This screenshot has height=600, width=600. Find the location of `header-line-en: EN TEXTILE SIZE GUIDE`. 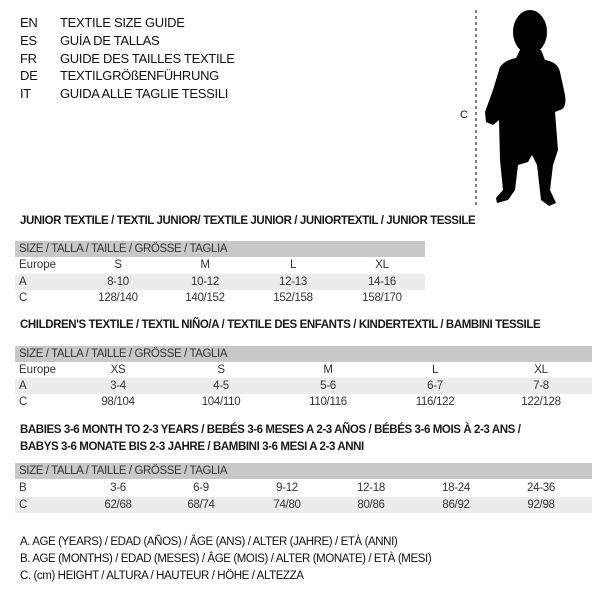

header-line-en: EN TEXTILE SIZE GUIDE is located at coordinates (102, 22).